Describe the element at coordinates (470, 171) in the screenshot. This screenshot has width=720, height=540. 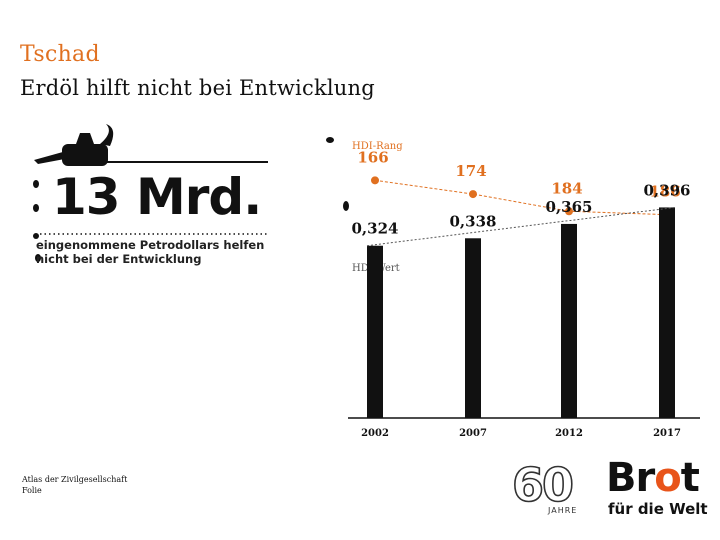
I see `rank-label-2007: 174` at that location.